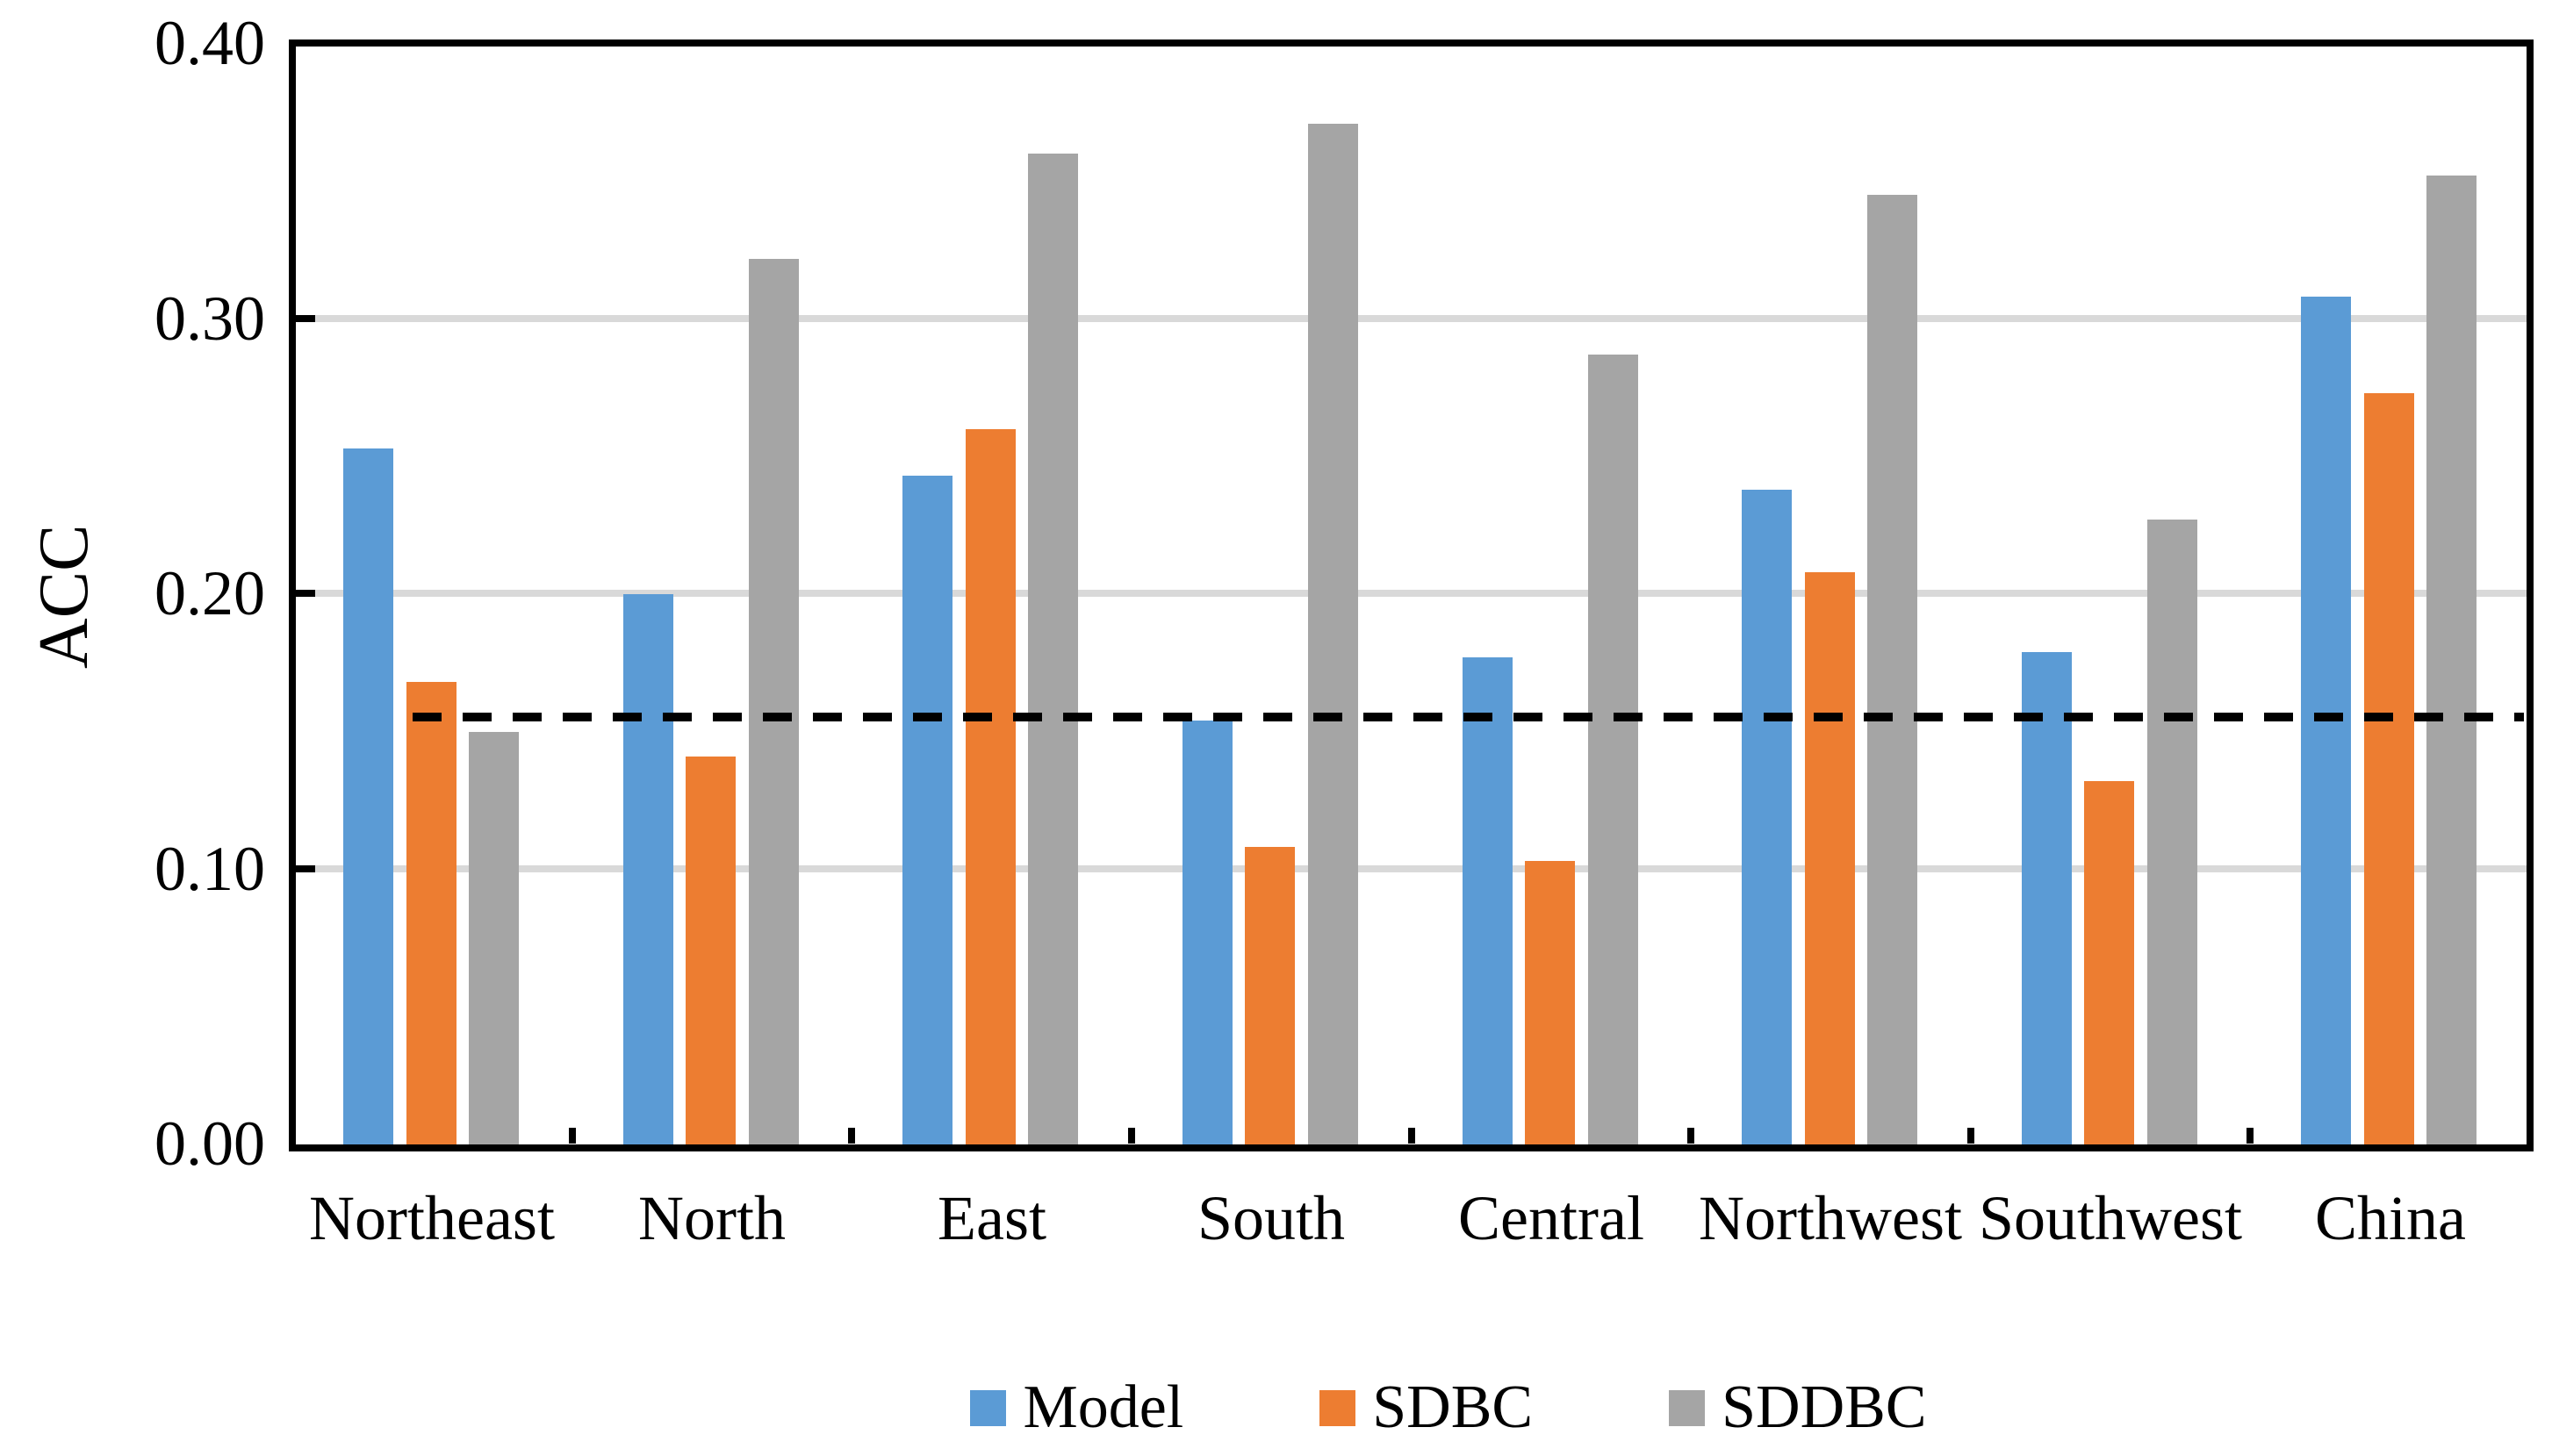  I want to click on legend-item-model: Model, so click(1076, 1407).